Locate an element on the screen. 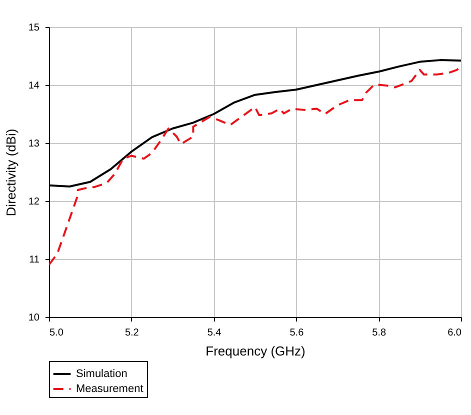  y-tick-label: 10 is located at coordinates (34, 318).